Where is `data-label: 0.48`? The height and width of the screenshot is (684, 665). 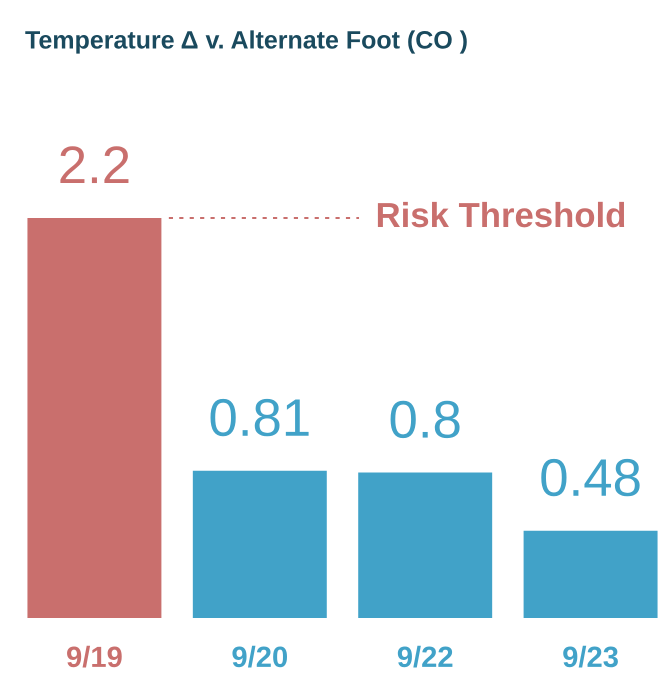
data-label: 0.48 is located at coordinates (590, 477).